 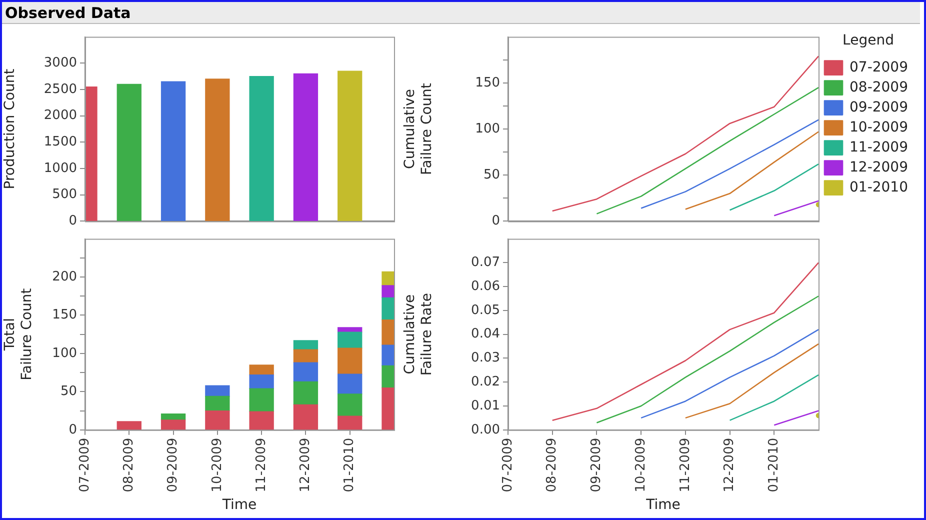 What do you see at coordinates (879, 107) in the screenshot?
I see `legend-label: 09-2009` at bounding box center [879, 107].